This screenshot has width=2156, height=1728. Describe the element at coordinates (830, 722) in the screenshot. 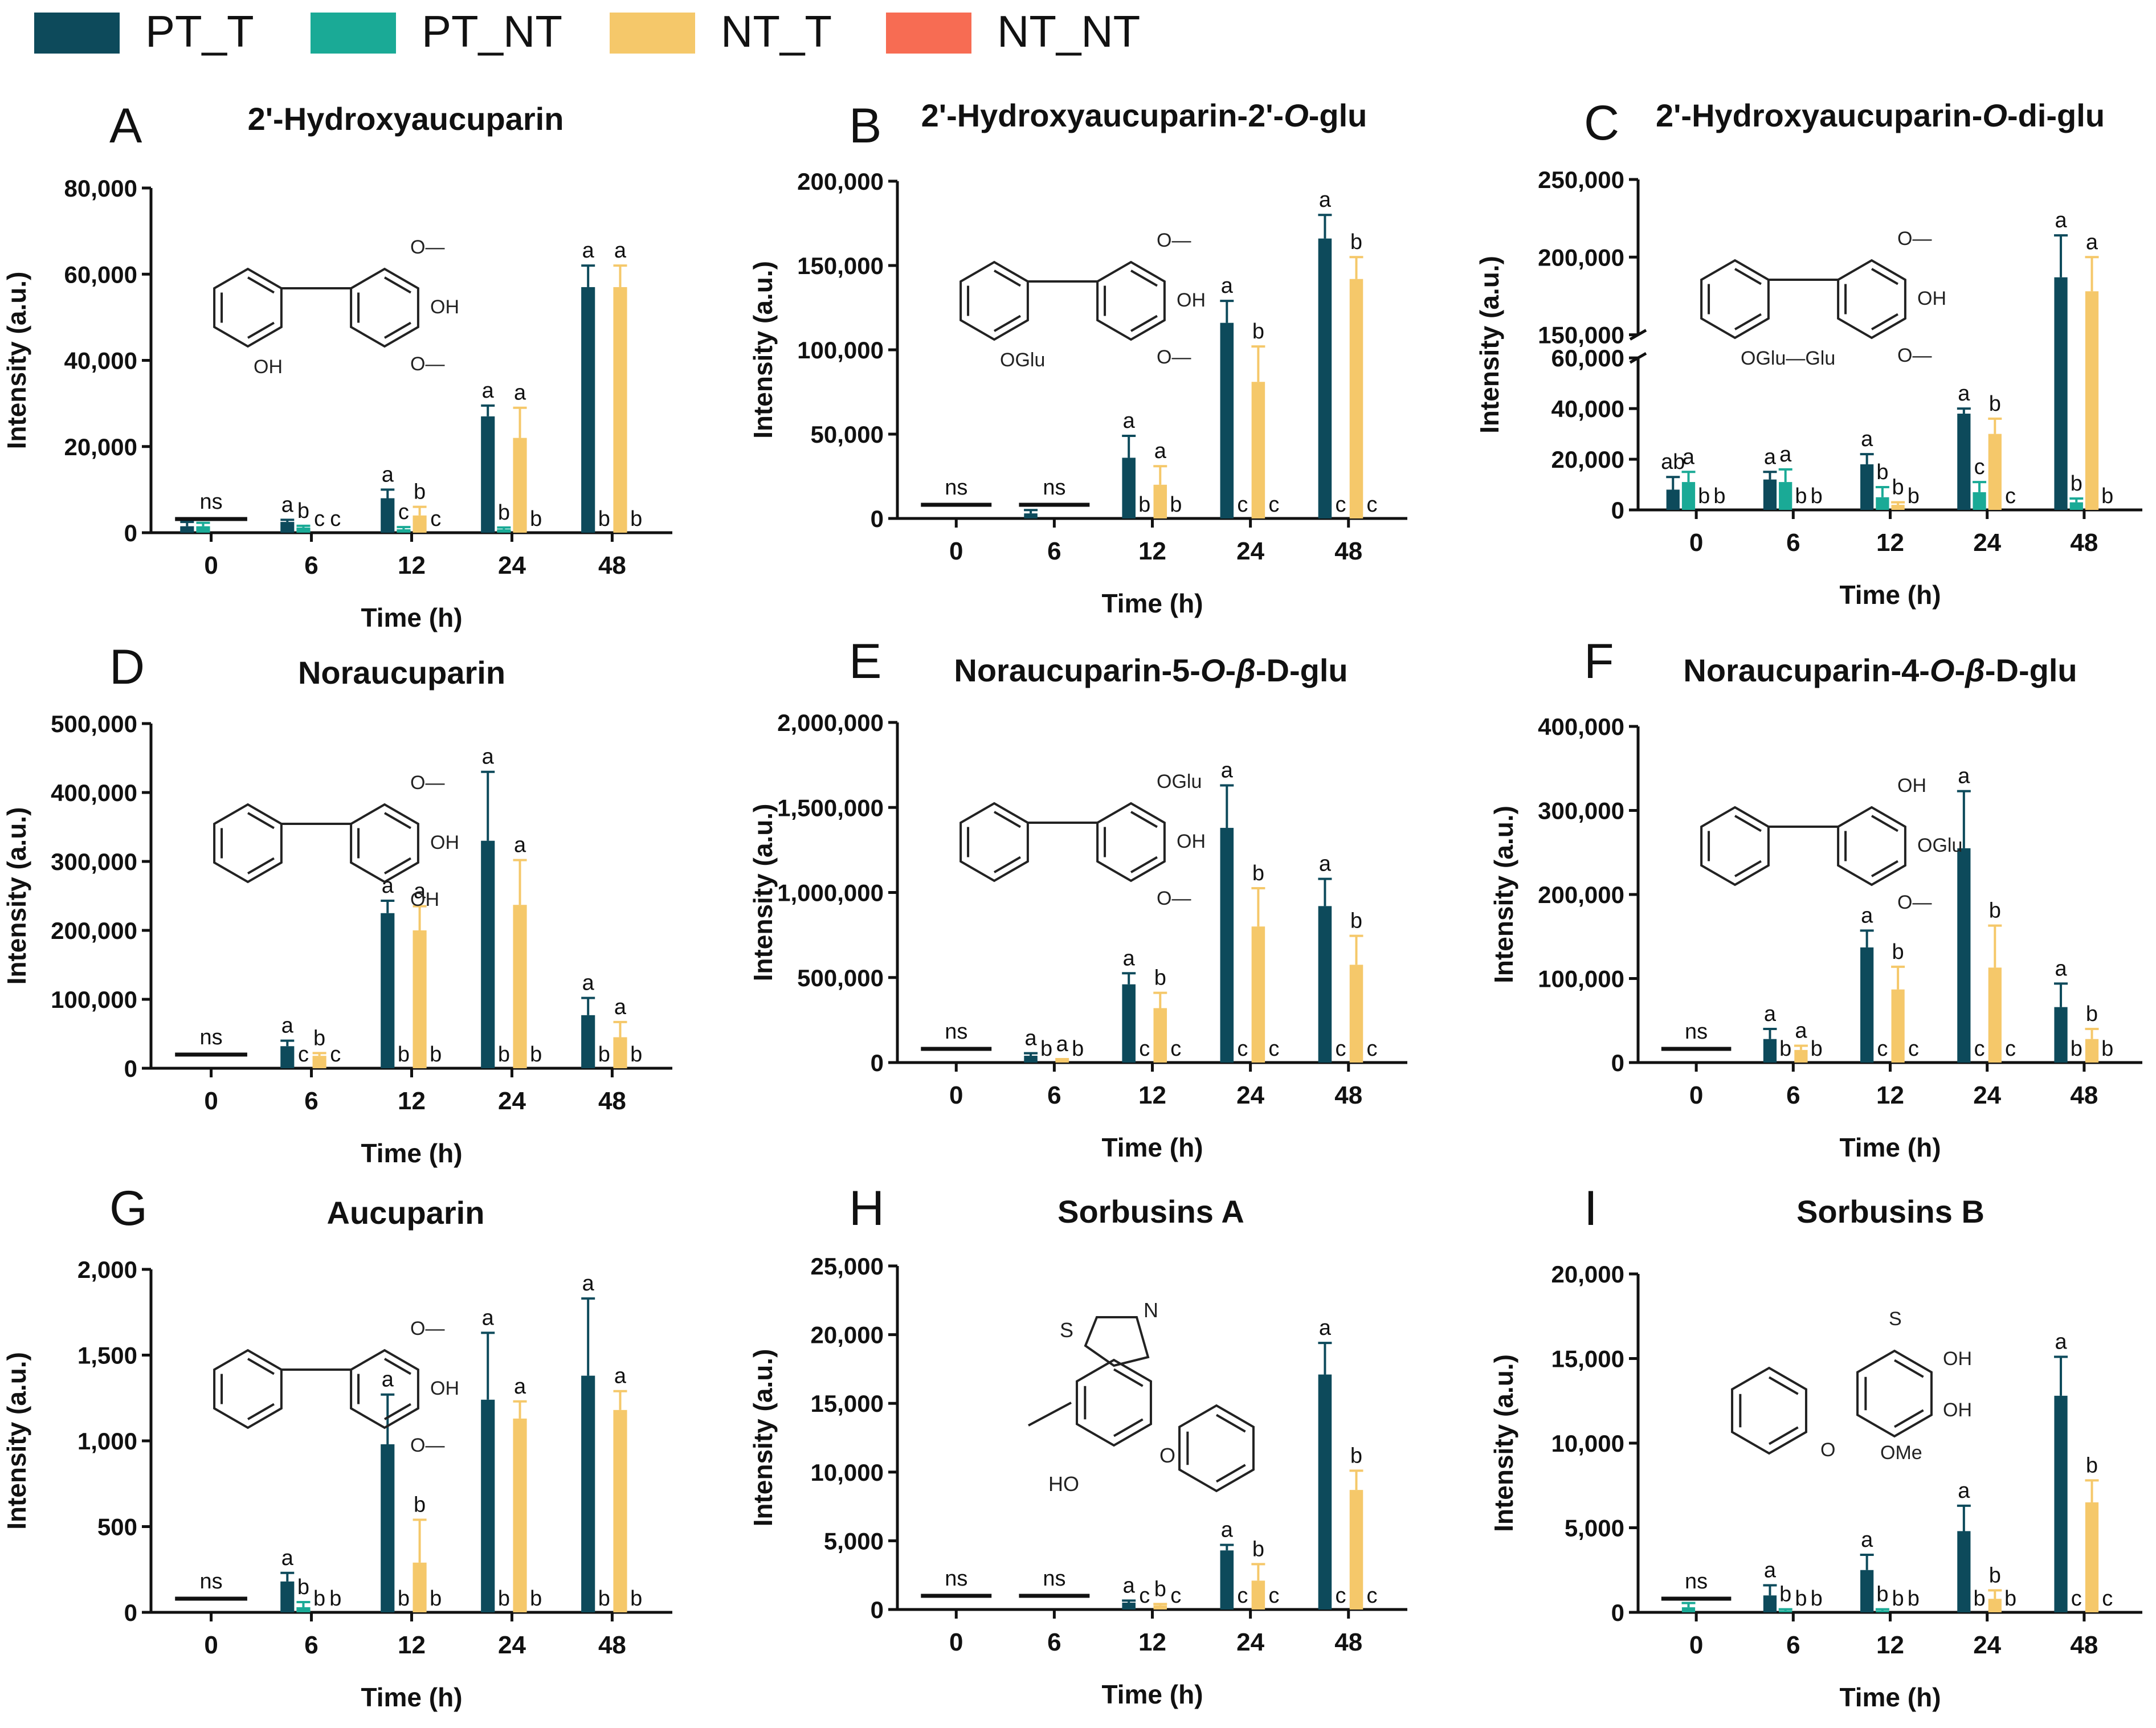

I see `y-tick-label: 2,000,000` at that location.